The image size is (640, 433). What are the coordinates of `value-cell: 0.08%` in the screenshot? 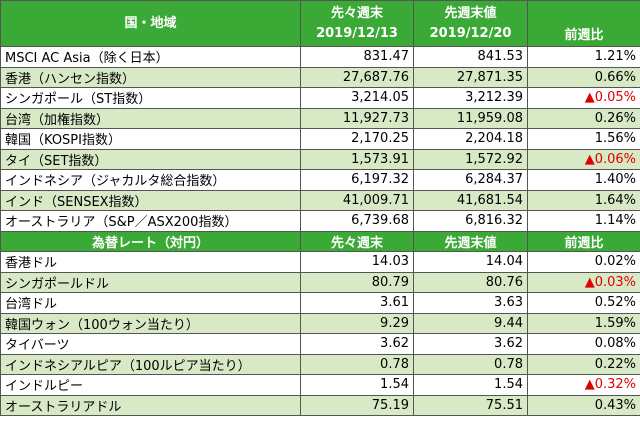 It's located at (583, 344).